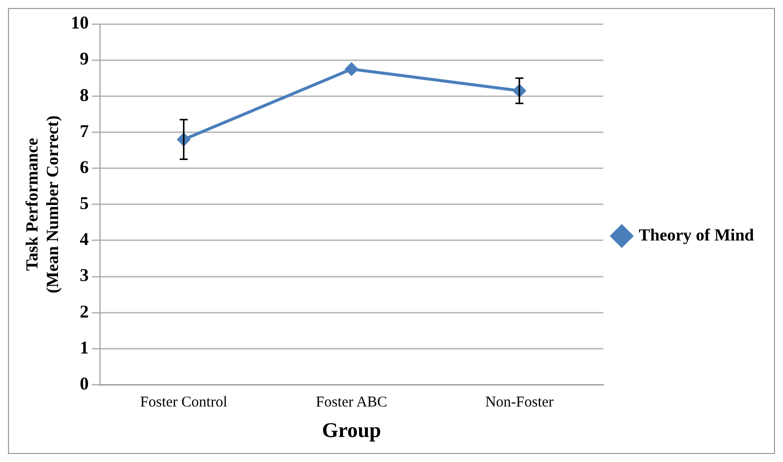 The image size is (783, 462). Describe the element at coordinates (79, 22) in the screenshot. I see `y-tick-label: 10` at that location.